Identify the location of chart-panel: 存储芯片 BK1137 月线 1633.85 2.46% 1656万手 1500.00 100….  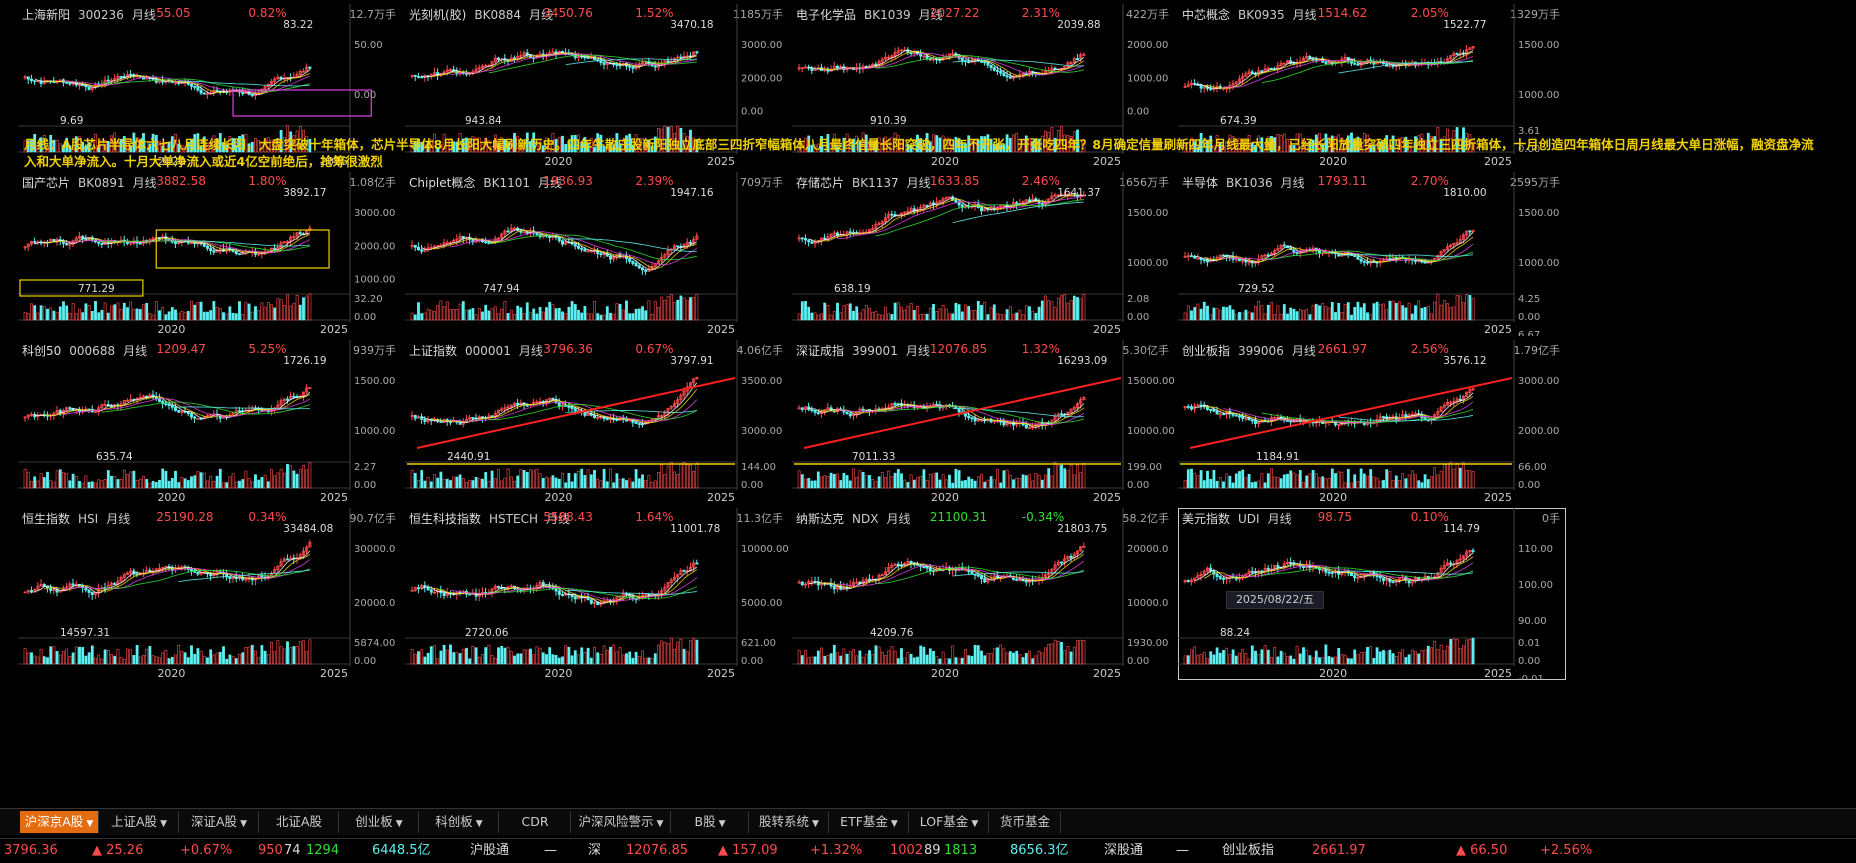
(983, 254).